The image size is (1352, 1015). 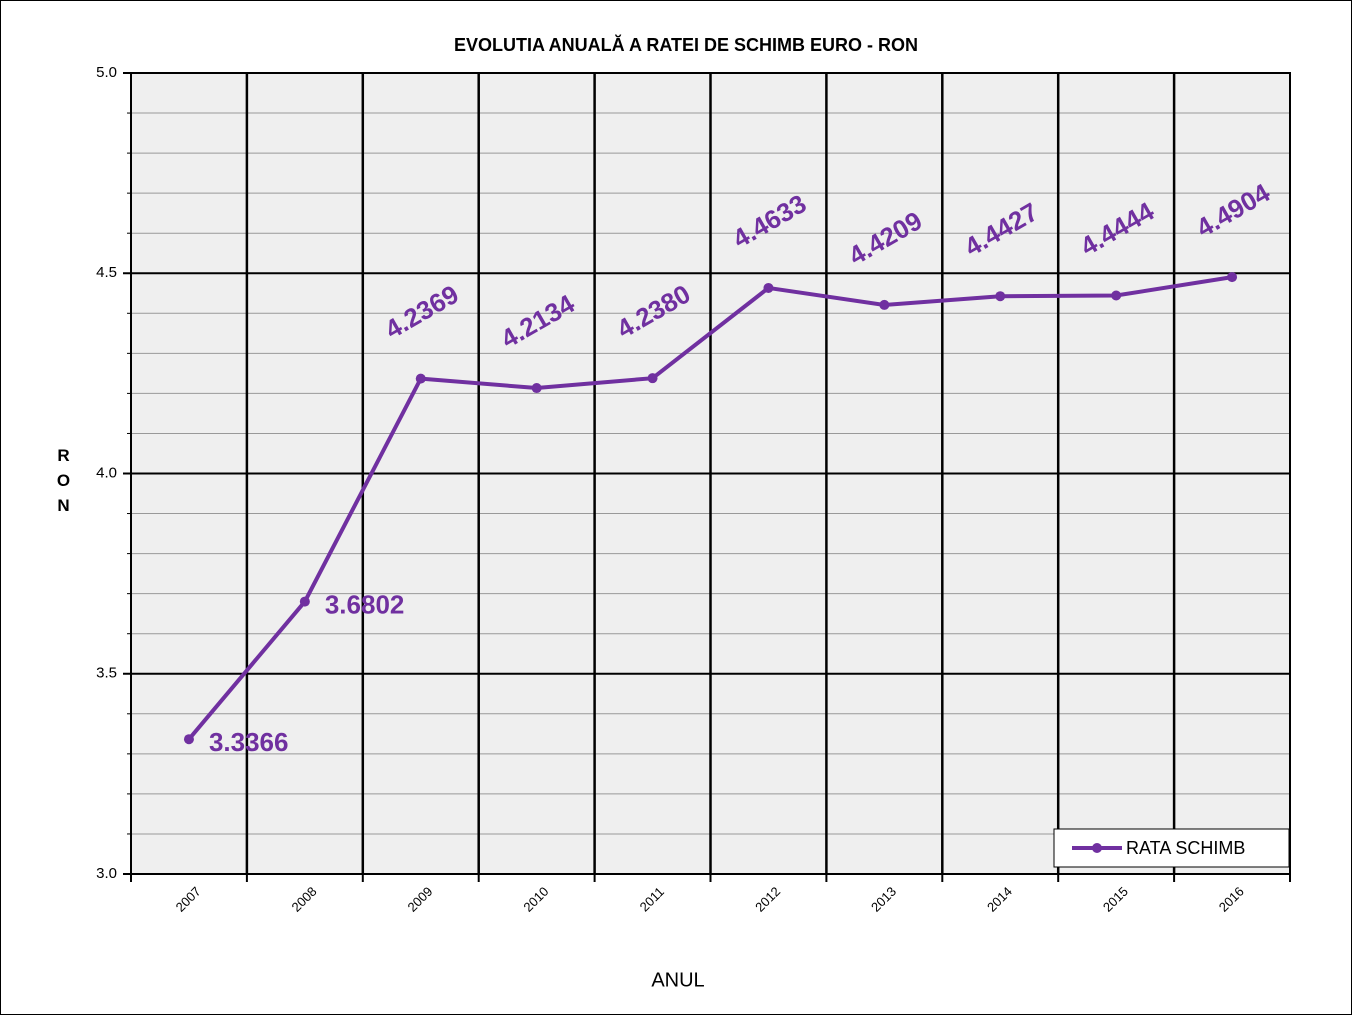 What do you see at coordinates (249, 742) in the screenshot?
I see `data-label: 3.3366` at bounding box center [249, 742].